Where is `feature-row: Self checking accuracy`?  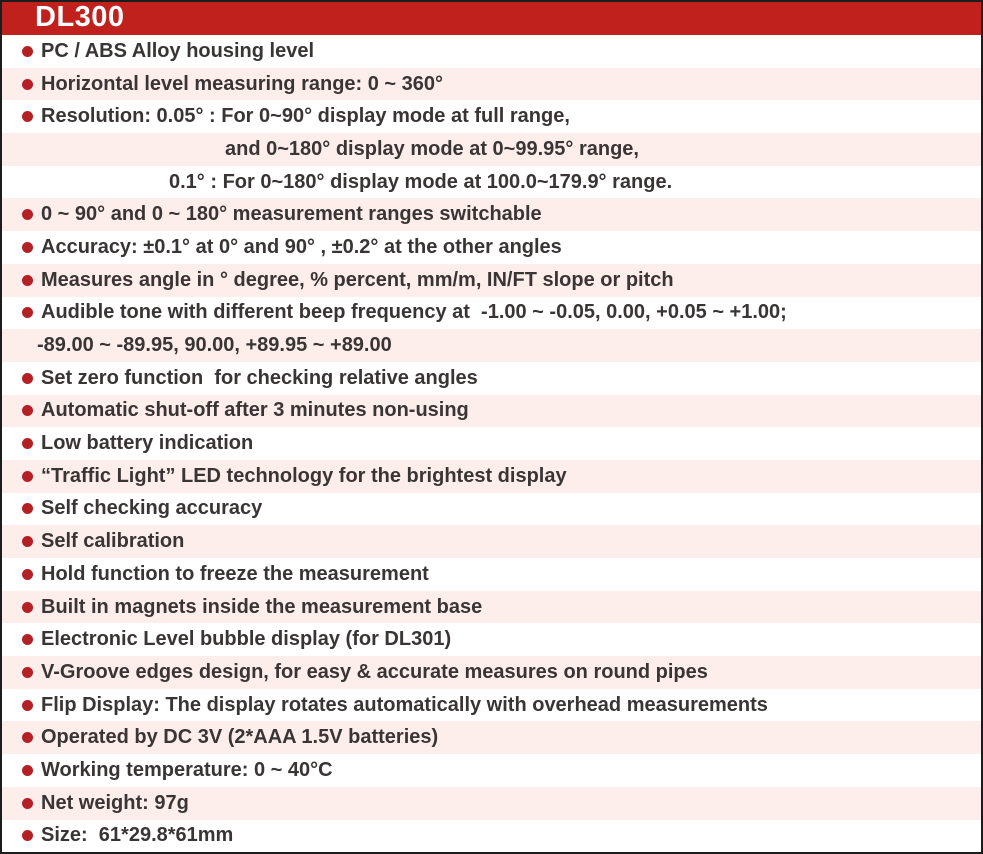 feature-row: Self checking accuracy is located at coordinates (491, 509).